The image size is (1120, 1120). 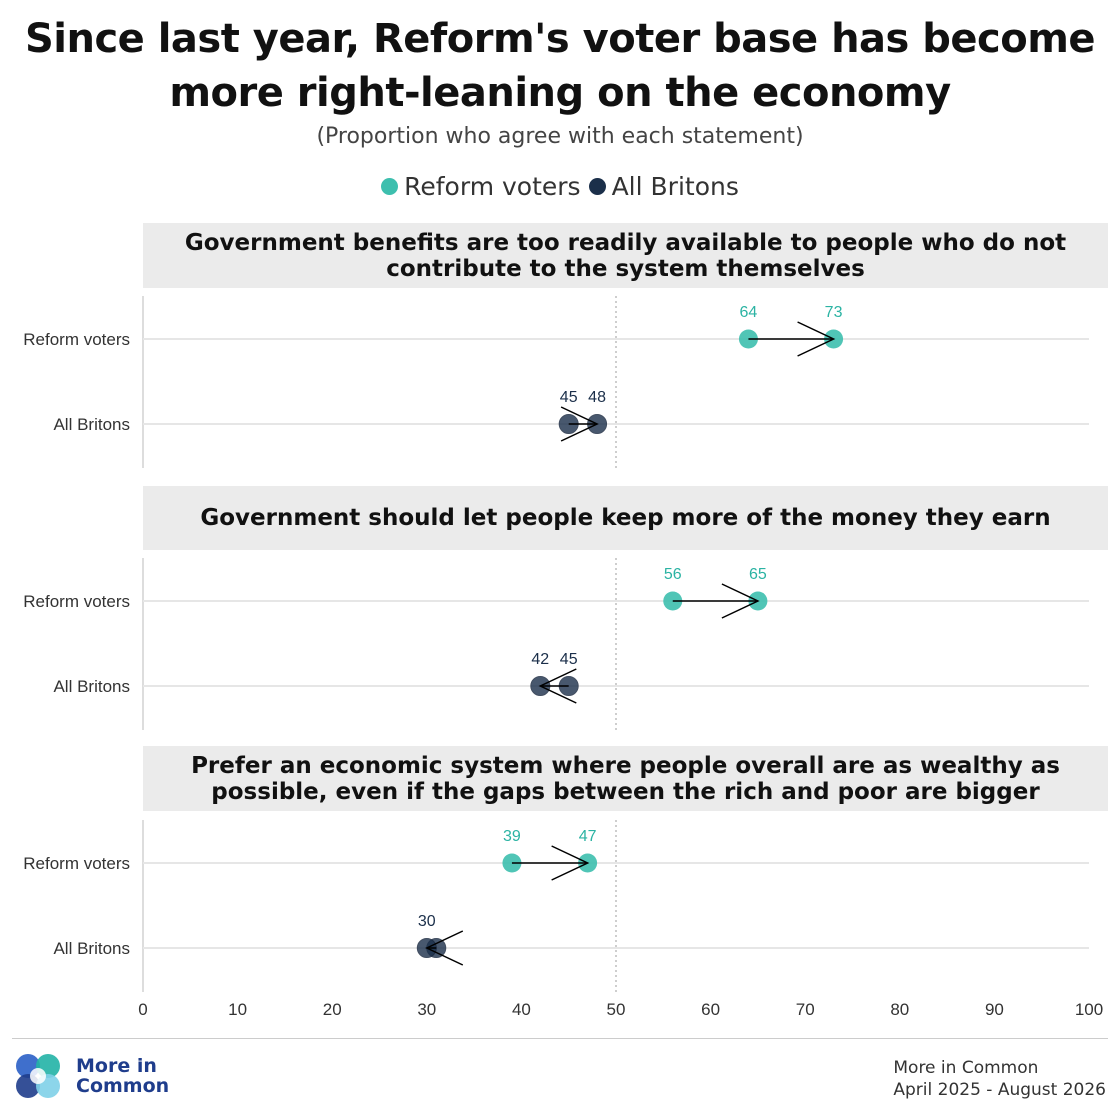 I want to click on legend-swatch-britons, so click(x=597, y=186).